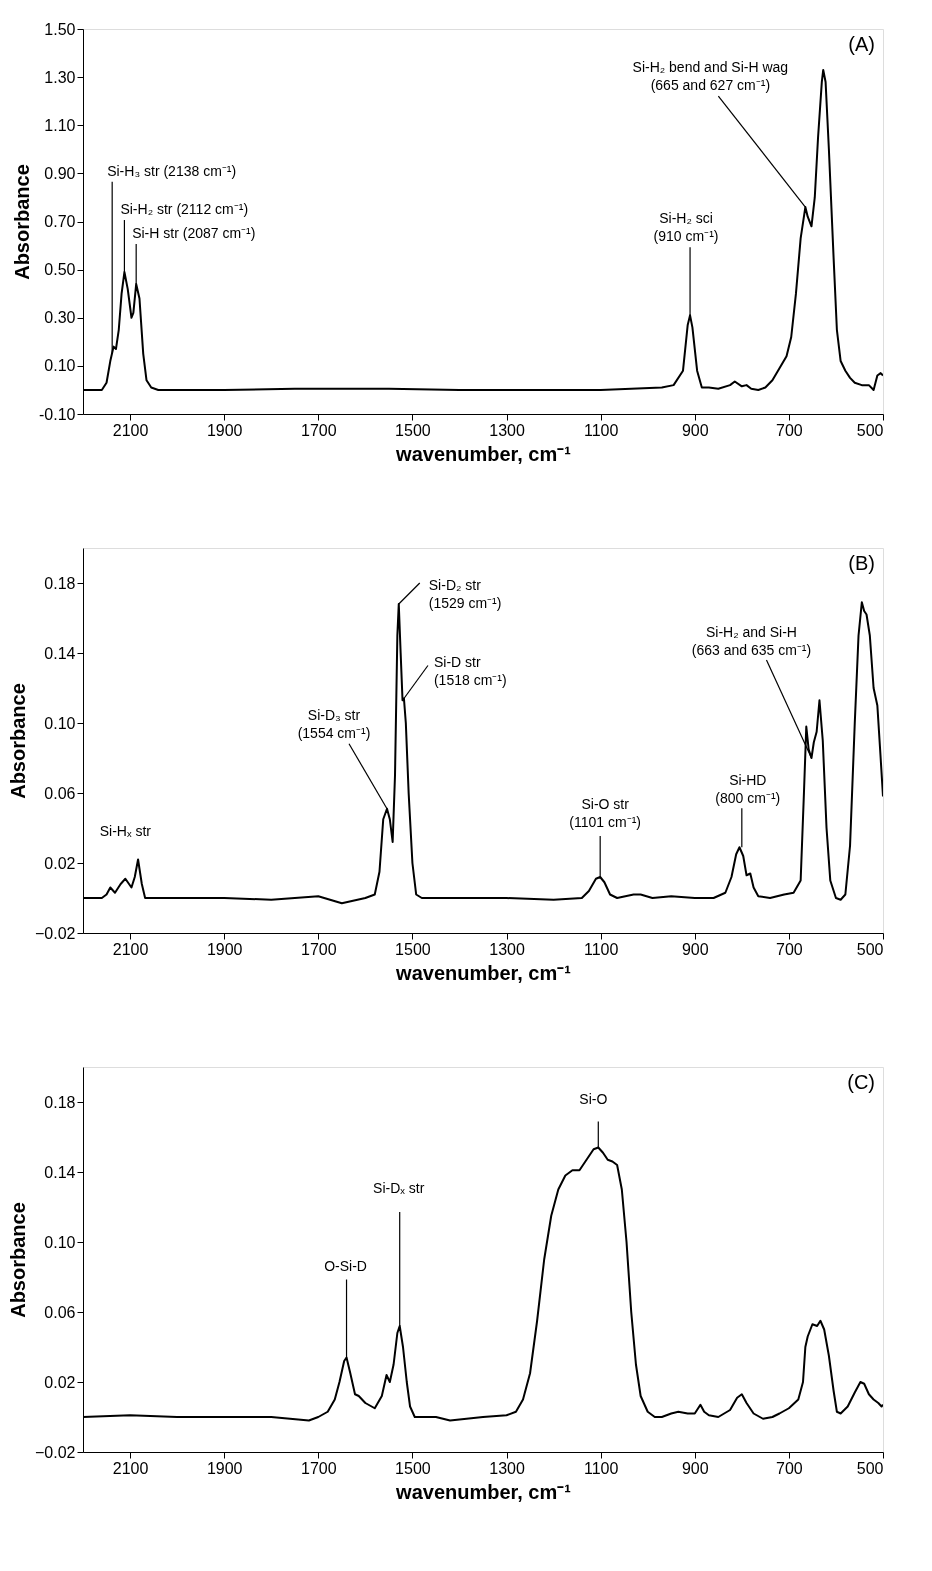 The height and width of the screenshot is (1571, 932). I want to click on y-tick-label: 1.30, so click(60, 77).